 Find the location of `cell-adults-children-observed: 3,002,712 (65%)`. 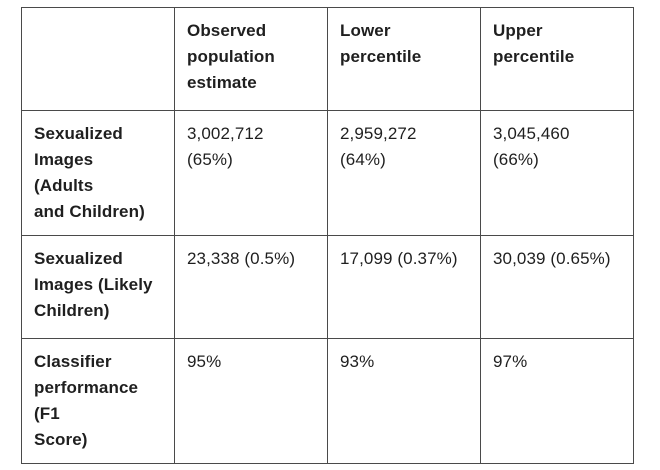

cell-adults-children-observed: 3,002,712 (65%) is located at coordinates (251, 173).